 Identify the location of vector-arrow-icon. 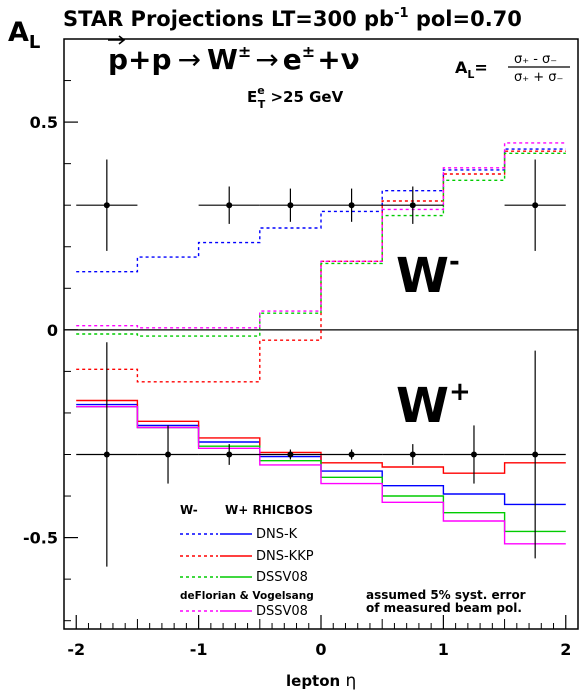
(117, 40).